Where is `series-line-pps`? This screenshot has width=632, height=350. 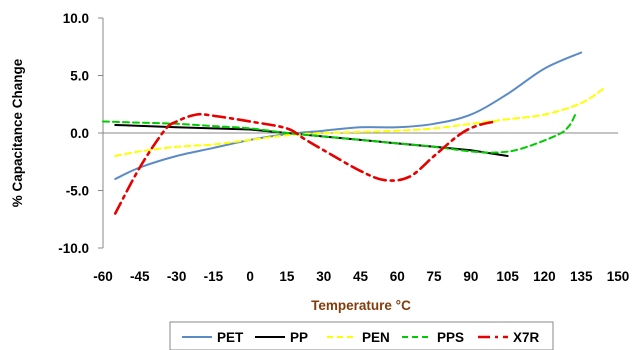
series-line-pps is located at coordinates (340, 132).